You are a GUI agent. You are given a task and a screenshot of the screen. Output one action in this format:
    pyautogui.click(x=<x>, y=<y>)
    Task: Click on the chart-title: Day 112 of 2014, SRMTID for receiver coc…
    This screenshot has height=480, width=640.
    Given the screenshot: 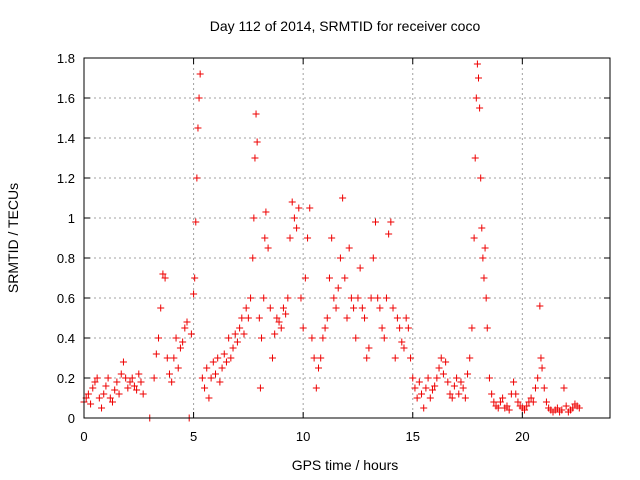 What is the action you would take?
    pyautogui.click(x=345, y=26)
    